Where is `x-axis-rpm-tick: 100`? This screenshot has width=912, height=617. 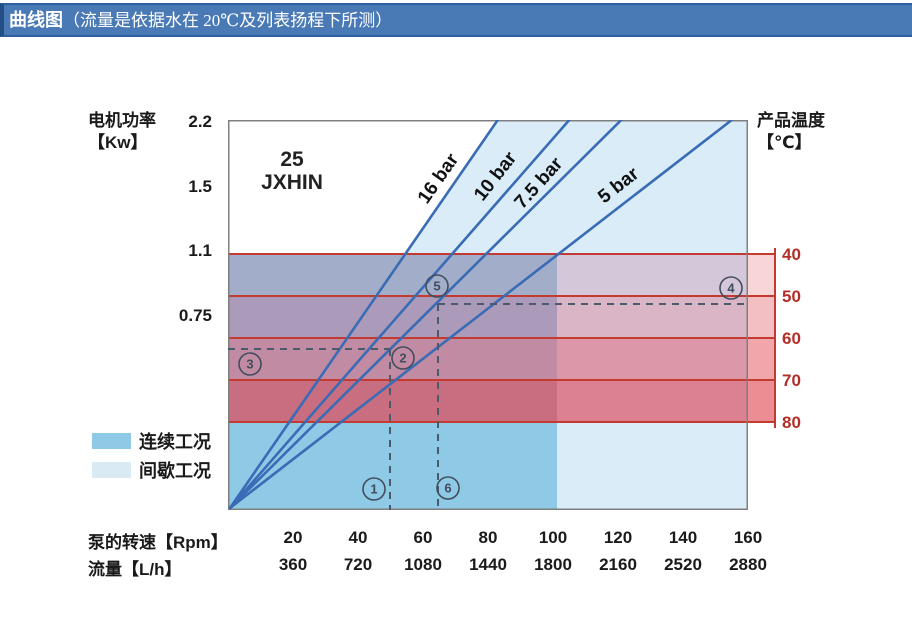 x-axis-rpm-tick: 100 is located at coordinates (553, 537).